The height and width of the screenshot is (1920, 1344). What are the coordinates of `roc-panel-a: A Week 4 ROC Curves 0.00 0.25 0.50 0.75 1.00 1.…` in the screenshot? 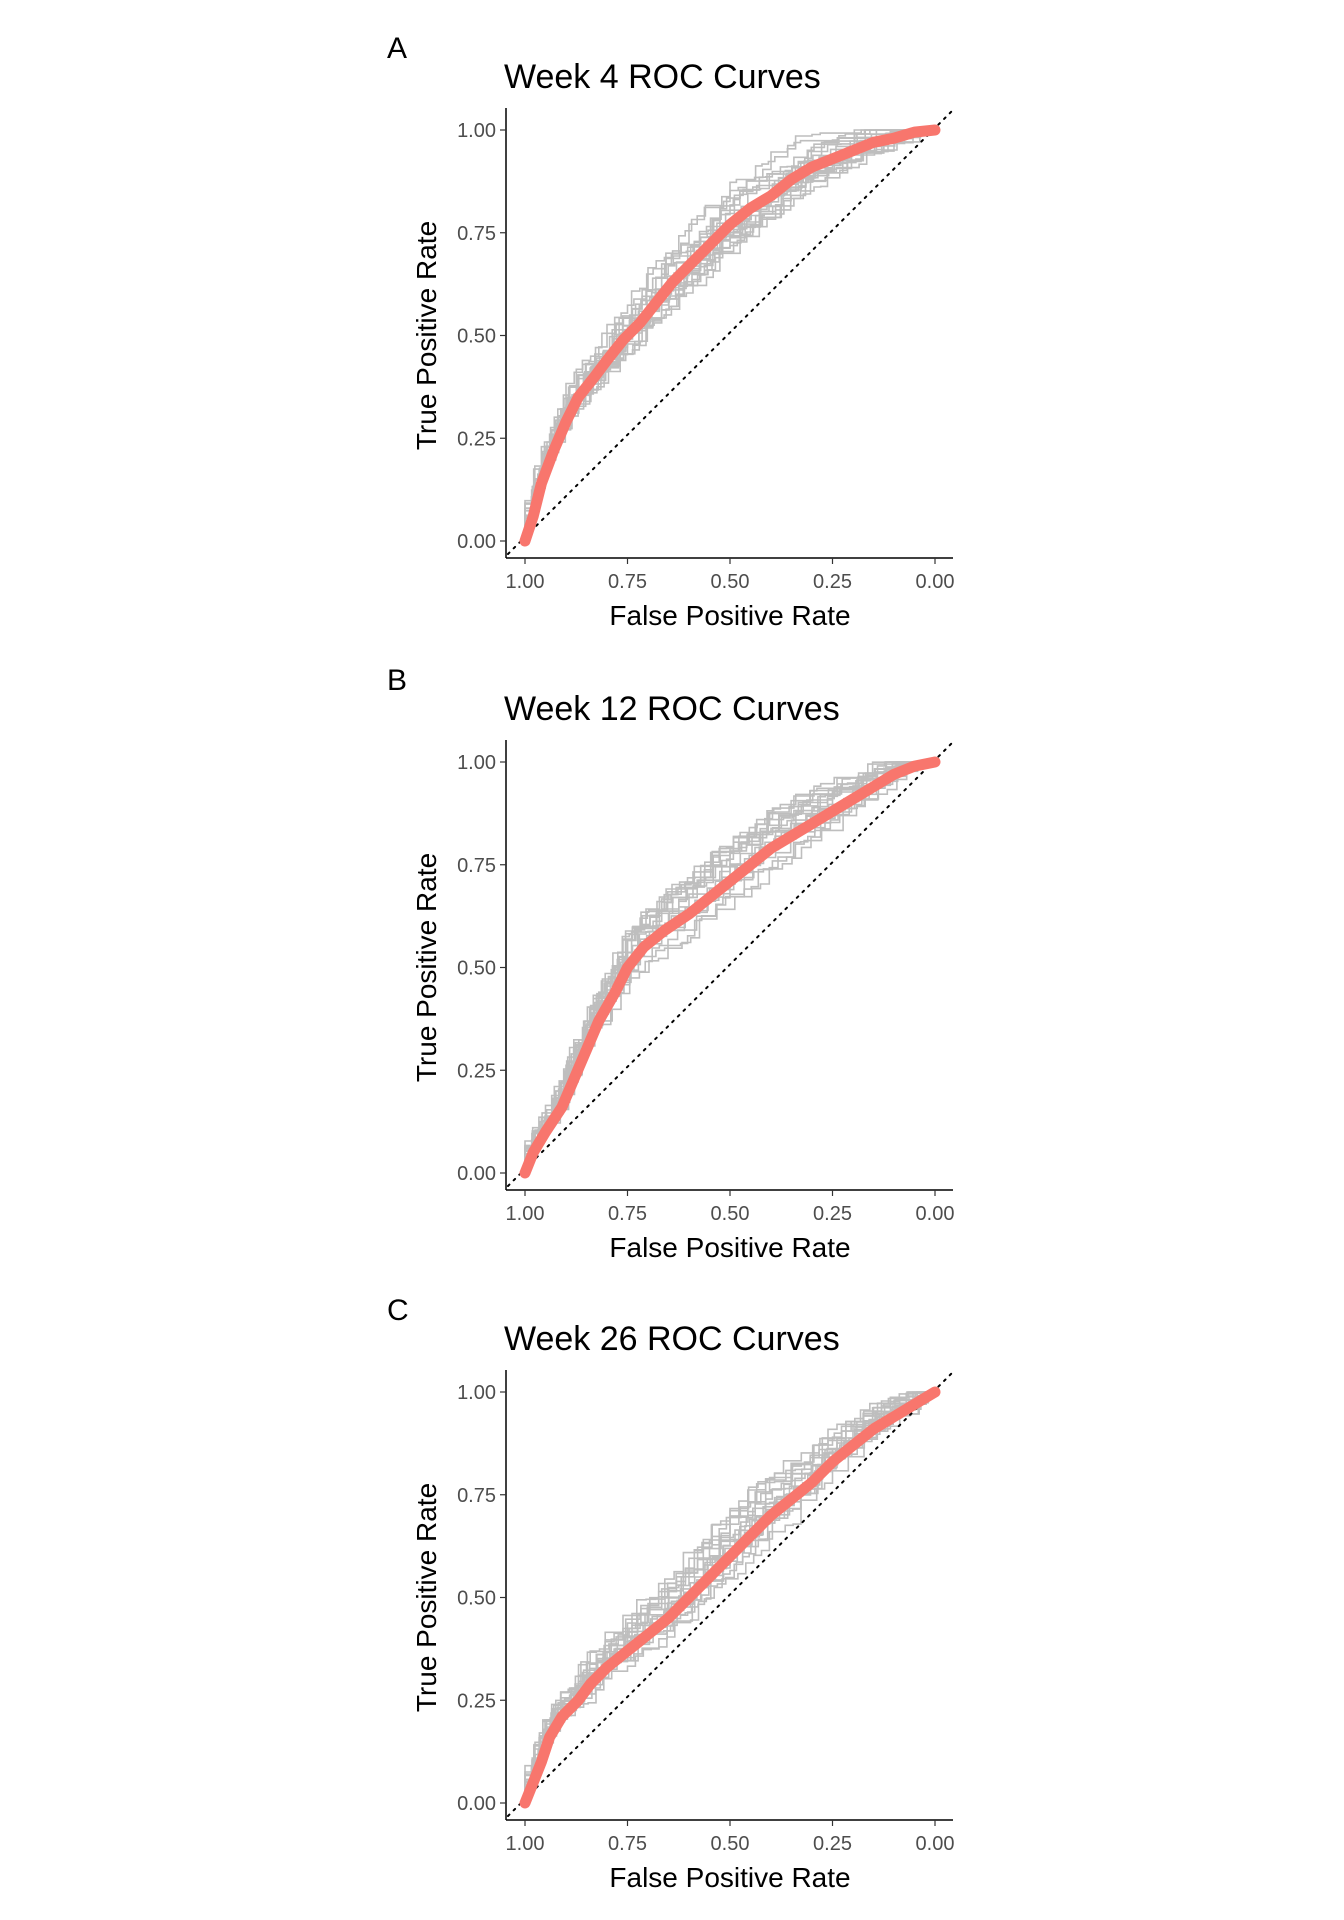 It's located at (670, 331).